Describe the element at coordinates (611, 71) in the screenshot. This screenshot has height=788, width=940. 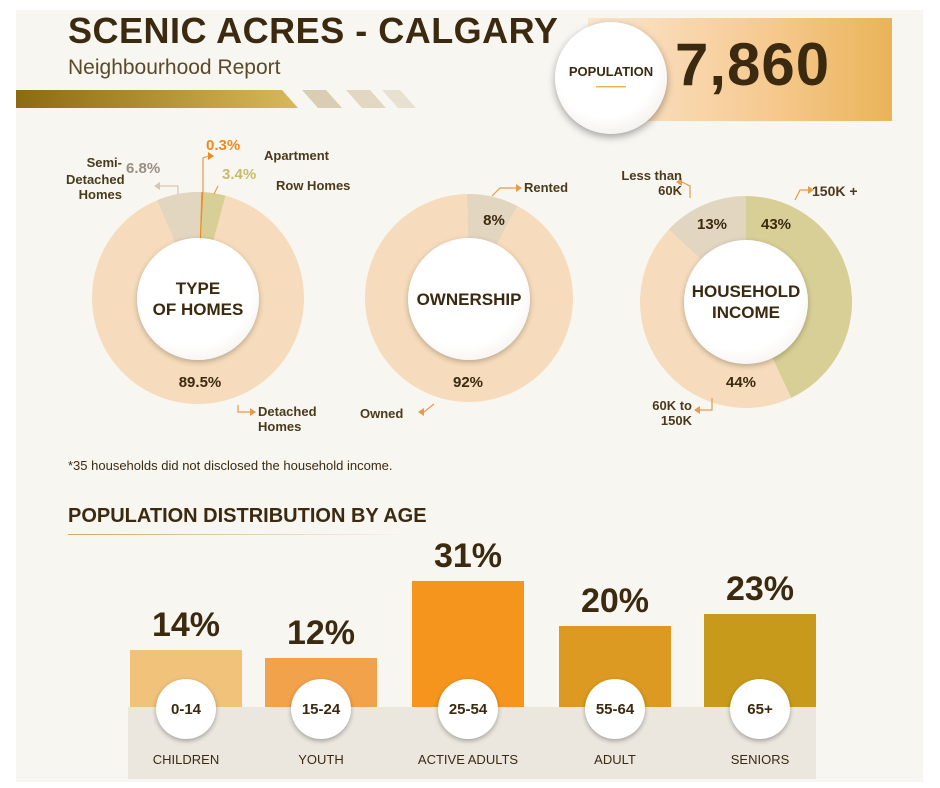
I see `population-label: POPULATION` at that location.